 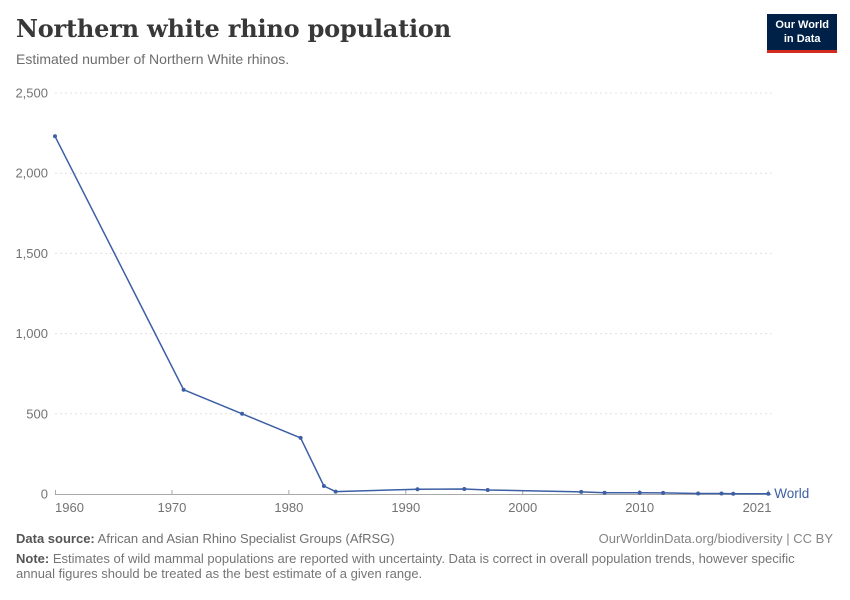 What do you see at coordinates (715, 538) in the screenshot?
I see `owid-citation-link: OurWorldinData.org/biodiversity | CC BY` at bounding box center [715, 538].